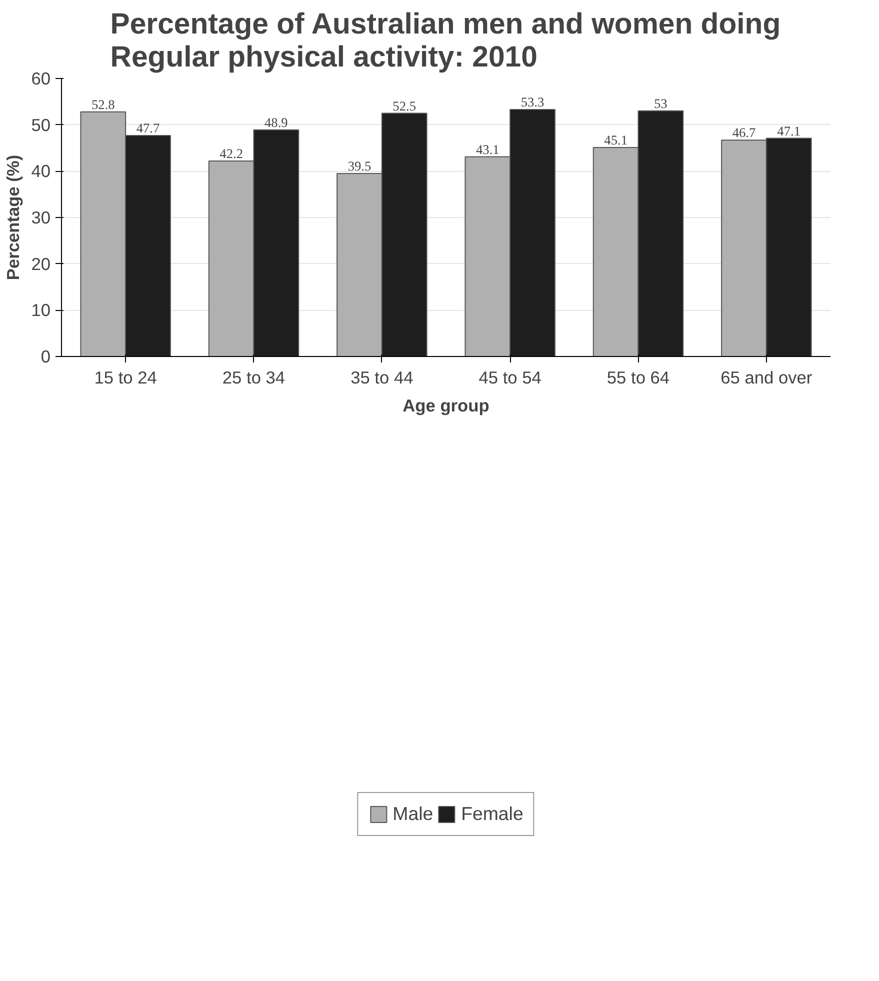  I want to click on y-axis-title: Percentage (%), so click(13, 217).